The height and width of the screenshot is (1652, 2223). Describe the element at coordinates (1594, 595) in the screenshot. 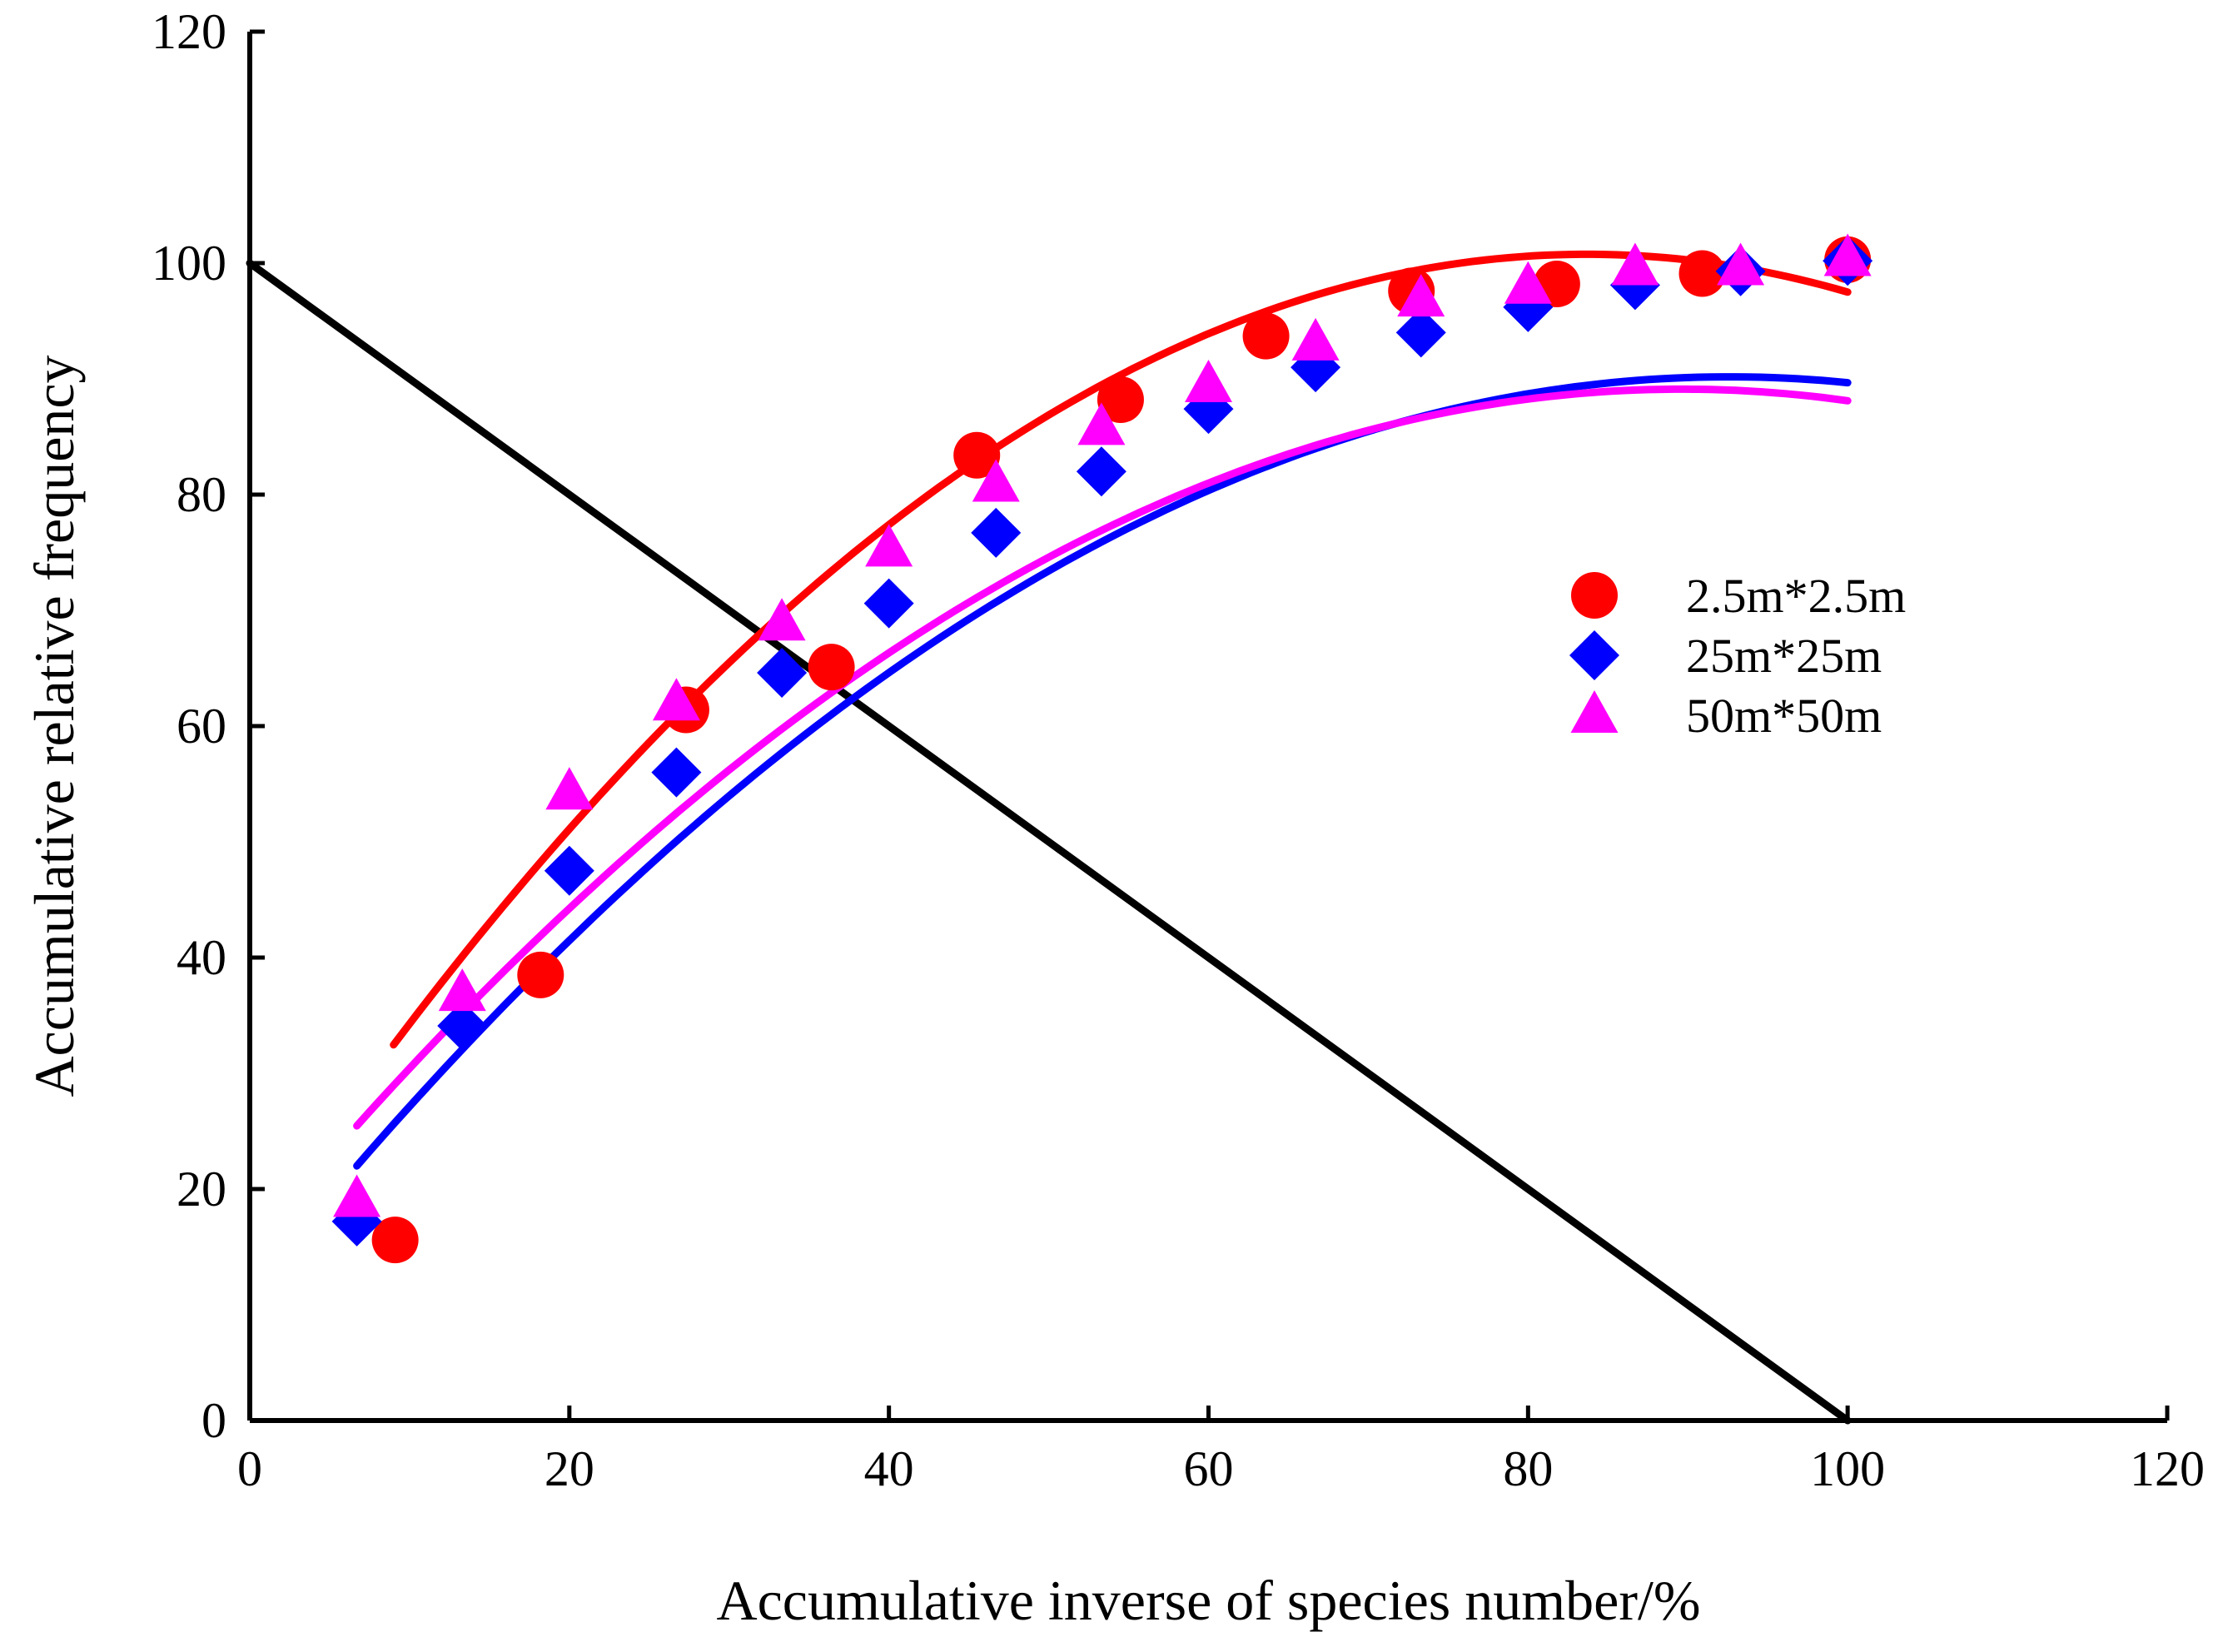

I see `legend-marker-circle` at that location.